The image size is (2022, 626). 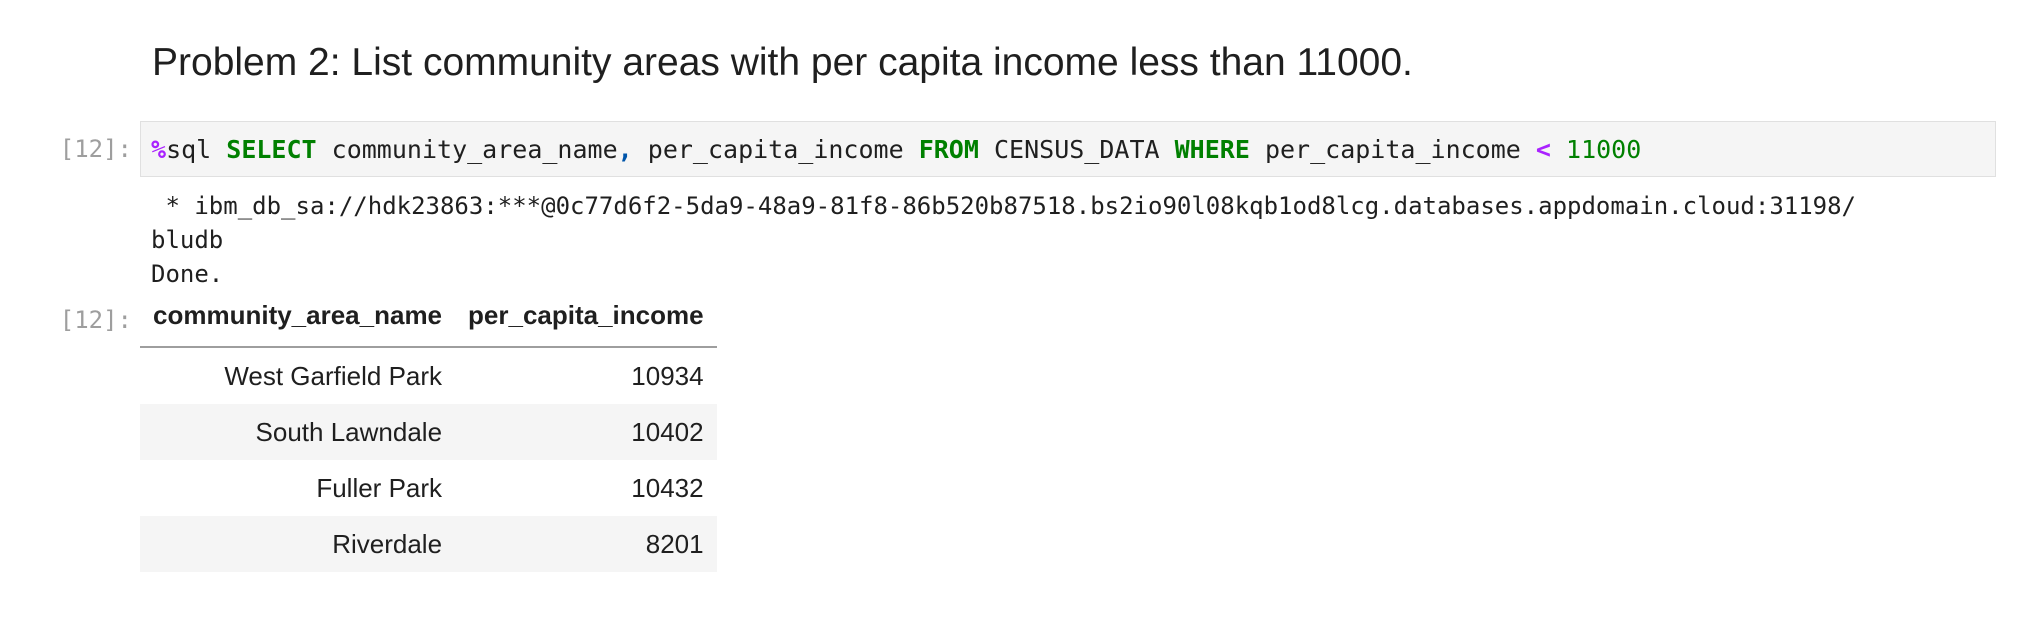 I want to click on magic-symbol: %, so click(x=159, y=149).